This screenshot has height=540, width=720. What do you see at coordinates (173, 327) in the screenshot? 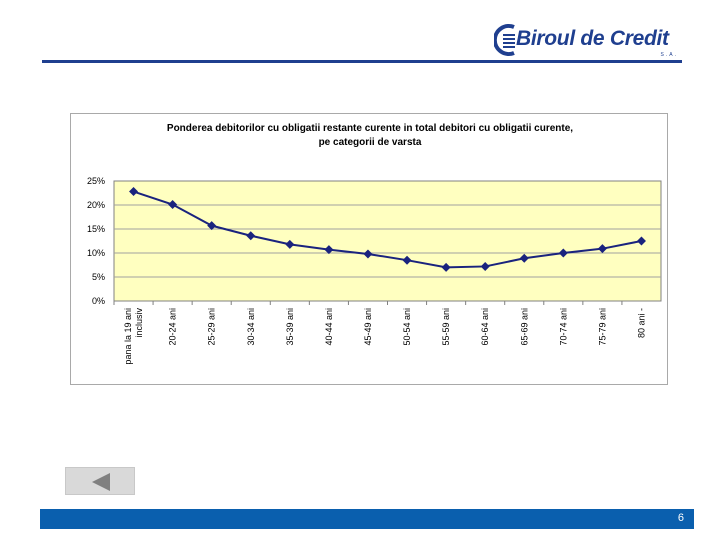
I see `x-tick-label: 20-24 ani` at bounding box center [173, 327].